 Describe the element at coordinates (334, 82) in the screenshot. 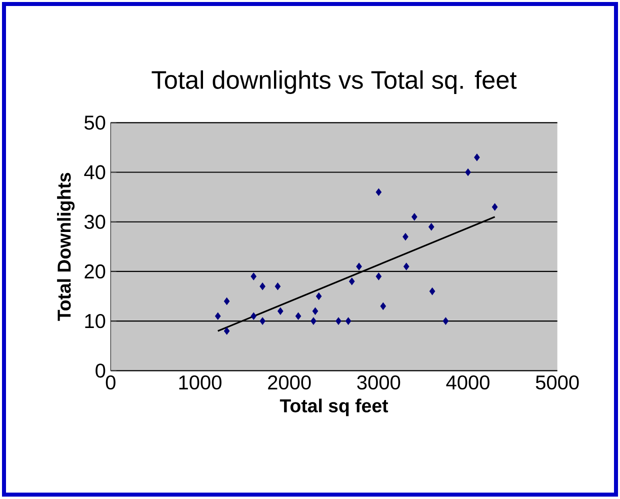

I see `chart-title: Total downlights vs Total sq. feet` at that location.